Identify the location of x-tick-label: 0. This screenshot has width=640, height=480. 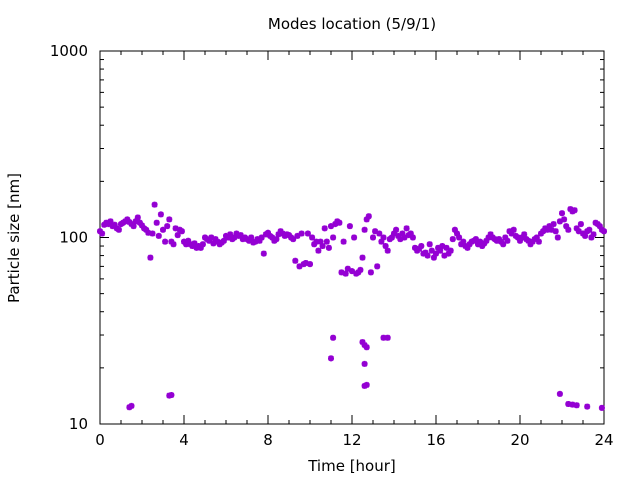
(100, 440).